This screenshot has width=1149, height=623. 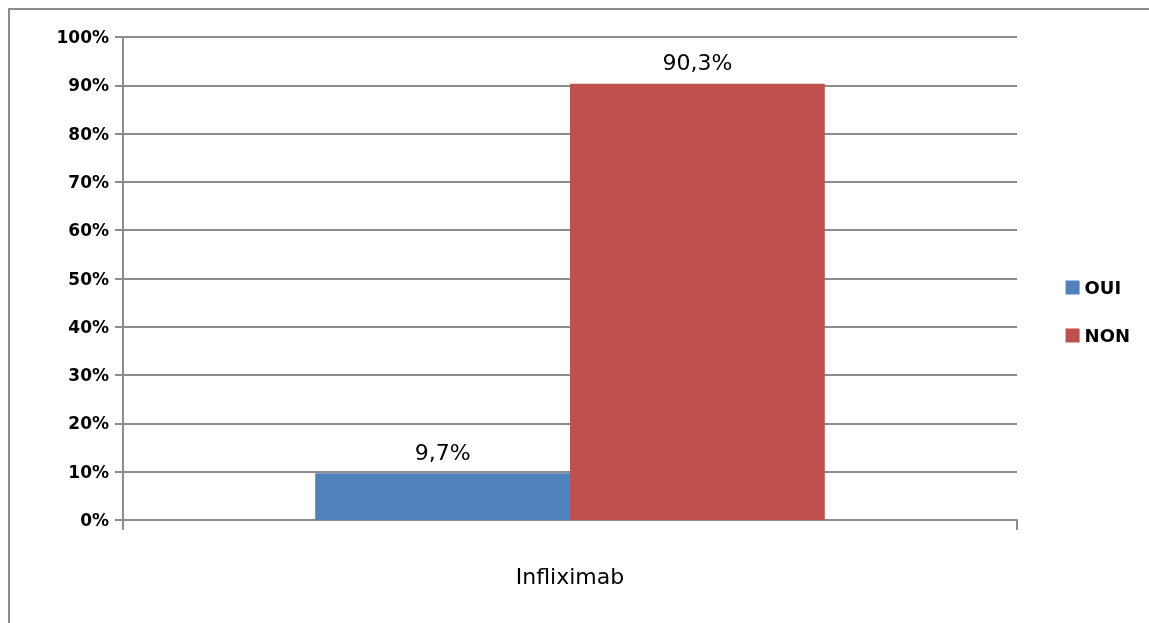 What do you see at coordinates (570, 576) in the screenshot?
I see `x-tick-label: Infliximab` at bounding box center [570, 576].